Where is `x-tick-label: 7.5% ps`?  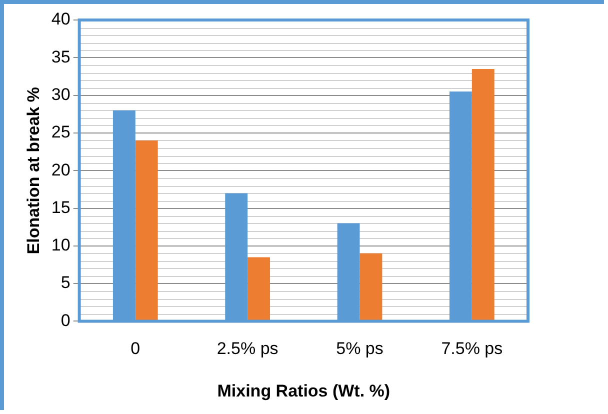
x-tick-label: 7.5% ps is located at coordinates (472, 348).